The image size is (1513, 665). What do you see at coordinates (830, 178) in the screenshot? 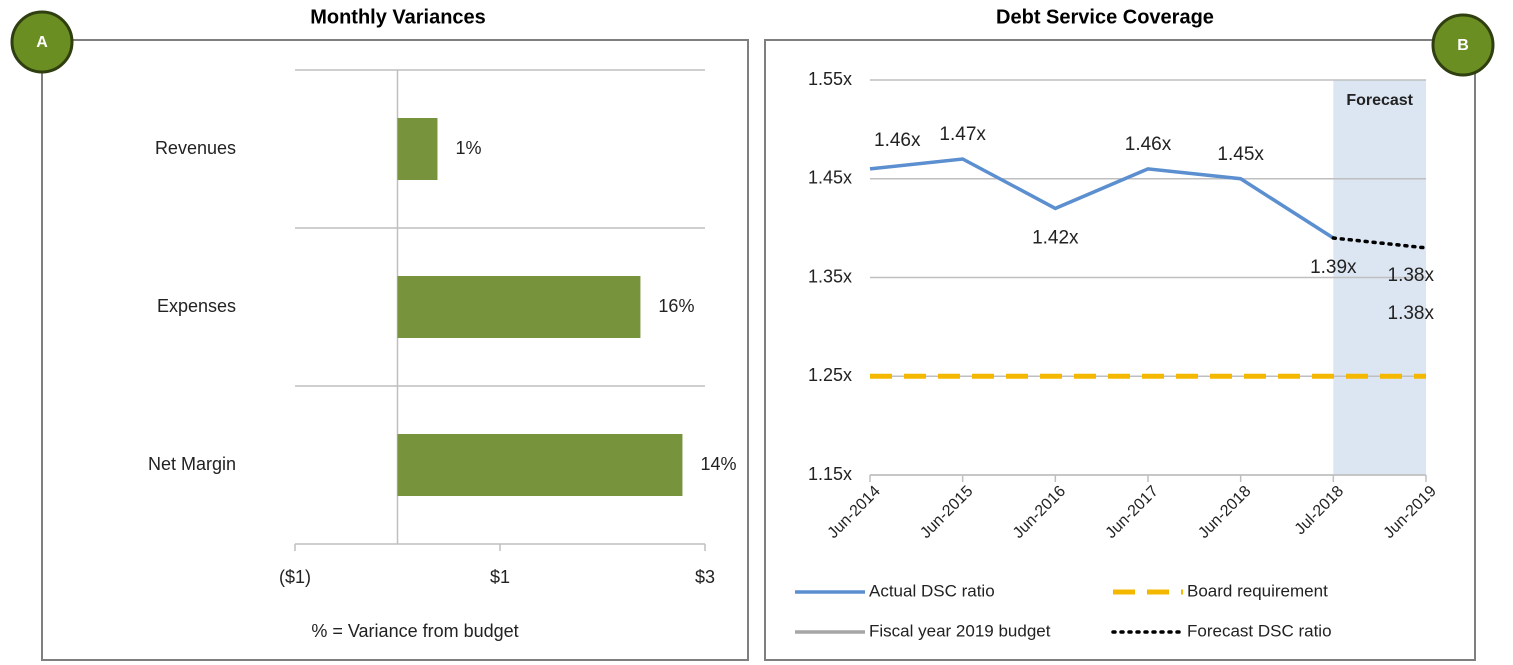
I see `y-tick-label: 1.45x` at bounding box center [830, 178].